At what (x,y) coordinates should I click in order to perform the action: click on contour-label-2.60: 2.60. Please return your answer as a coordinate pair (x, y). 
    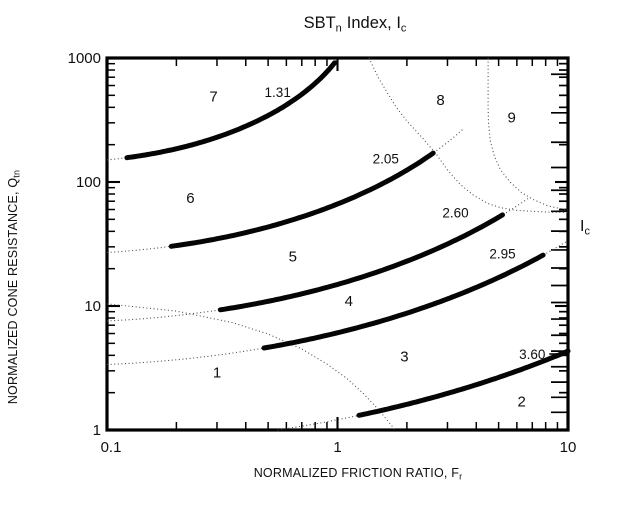
    Looking at the image, I should click on (455, 212).